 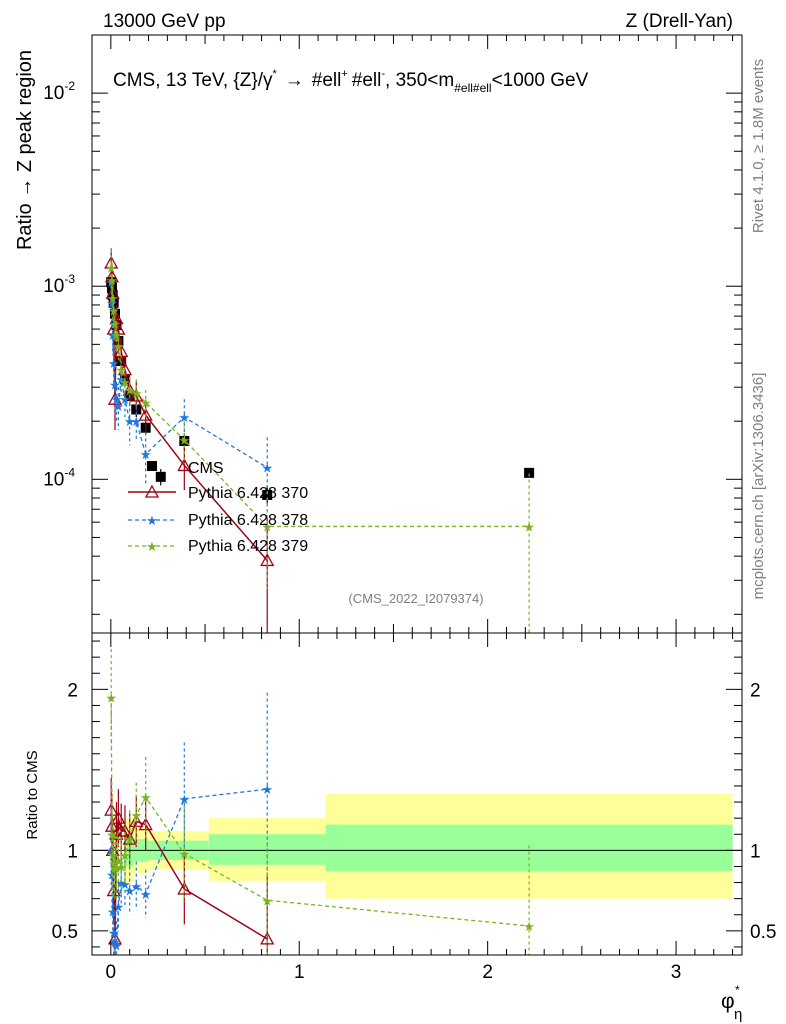 I want to click on main-y-tick-label: 10⁻², so click(x=59, y=91).